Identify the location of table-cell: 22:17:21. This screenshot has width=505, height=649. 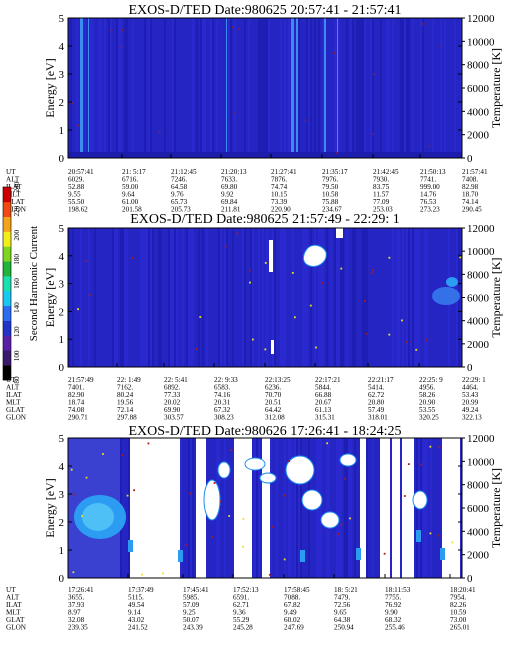
(328, 380).